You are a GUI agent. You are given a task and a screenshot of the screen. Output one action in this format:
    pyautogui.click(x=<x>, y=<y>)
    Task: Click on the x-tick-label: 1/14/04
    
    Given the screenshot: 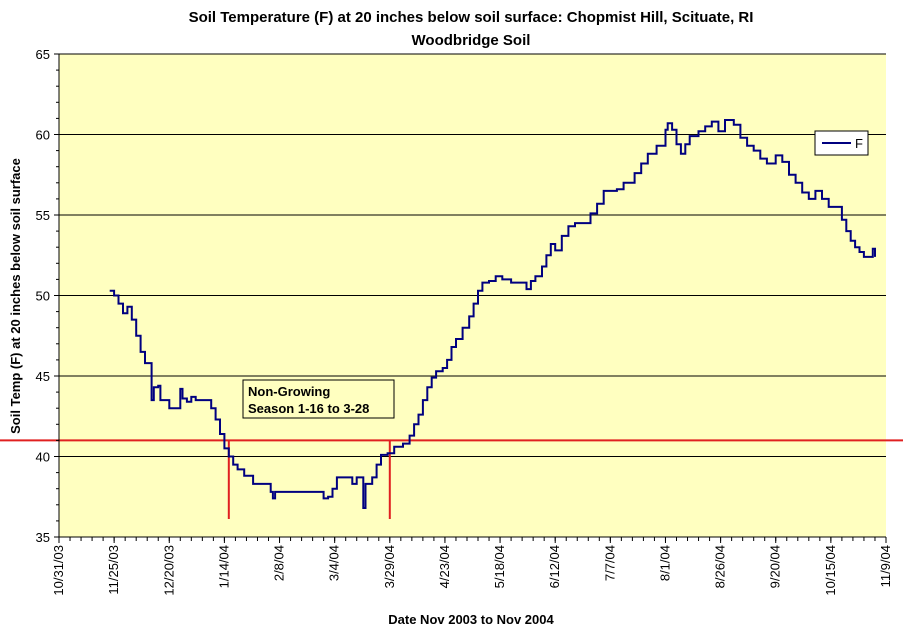 What is the action you would take?
    pyautogui.click(x=223, y=566)
    